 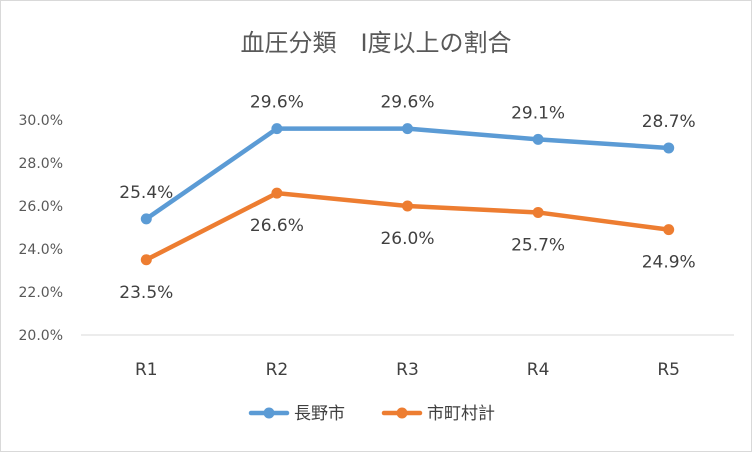 What do you see at coordinates (407, 370) in the screenshot?
I see `x-tick-label: R3` at bounding box center [407, 370].